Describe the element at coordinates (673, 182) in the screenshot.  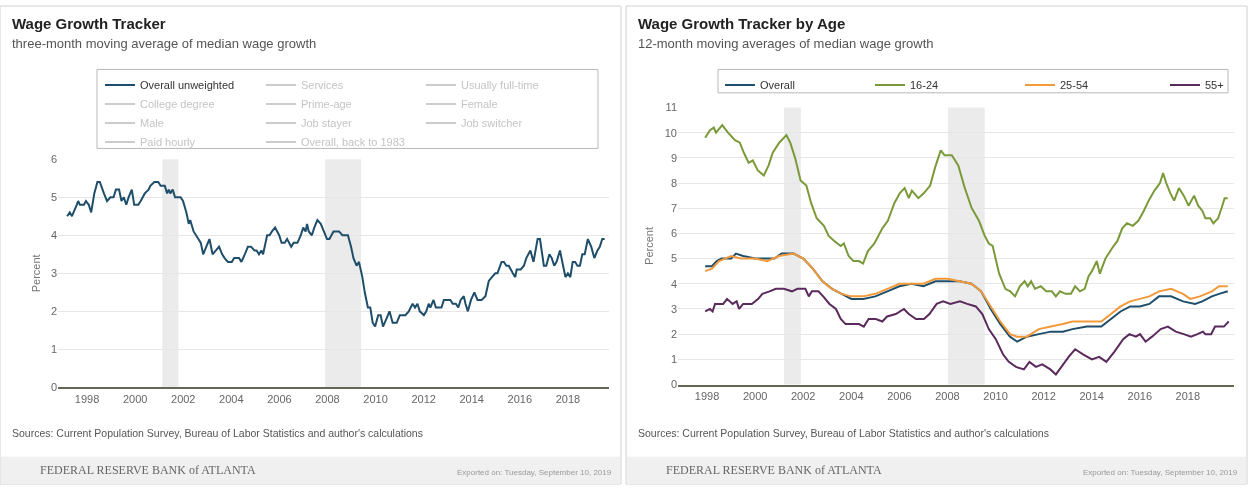
I see `y-tick-label: 8` at that location.